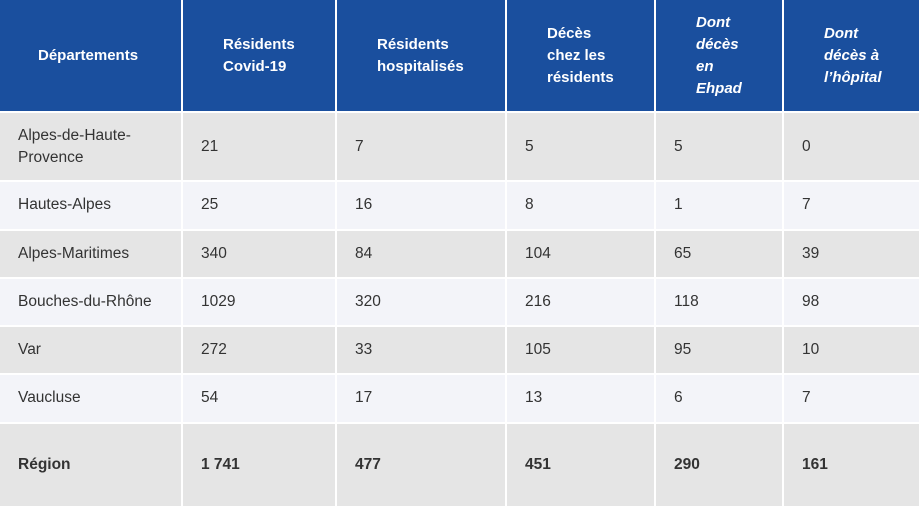 Image resolution: width=919 pixels, height=508 pixels. Describe the element at coordinates (851, 254) in the screenshot. I see `cell-deces-hopital: 39` at that location.